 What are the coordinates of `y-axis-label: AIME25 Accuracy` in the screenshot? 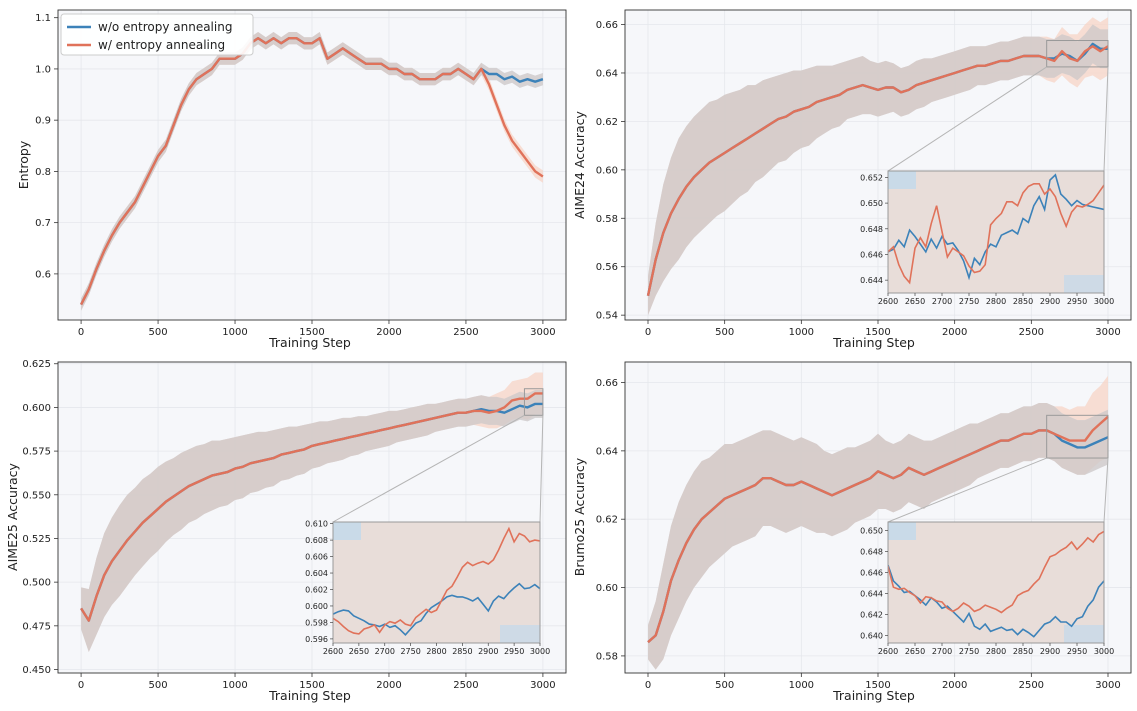 It's located at (12, 516).